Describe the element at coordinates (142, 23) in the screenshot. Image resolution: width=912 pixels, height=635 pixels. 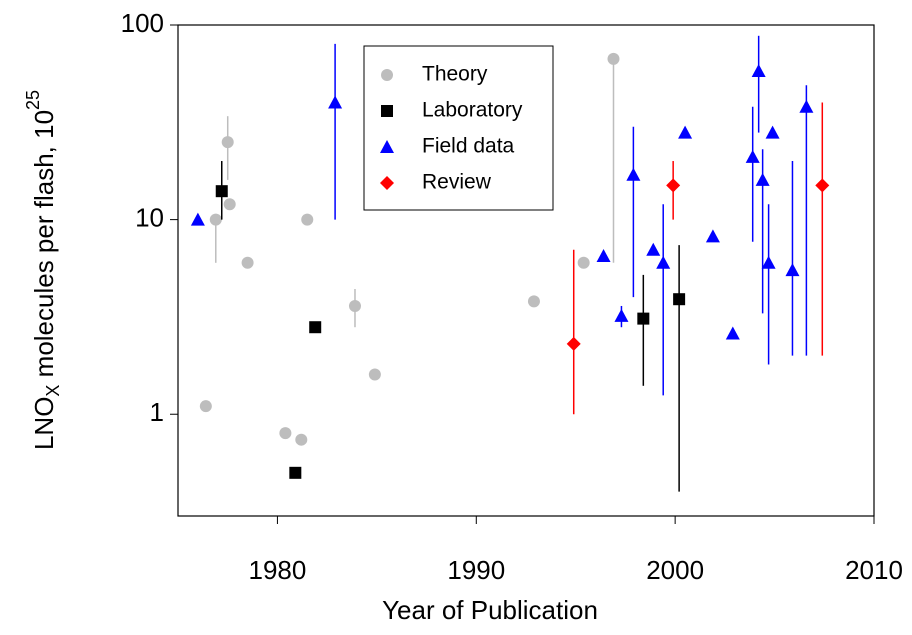
I see `y-tick-label: 100` at that location.